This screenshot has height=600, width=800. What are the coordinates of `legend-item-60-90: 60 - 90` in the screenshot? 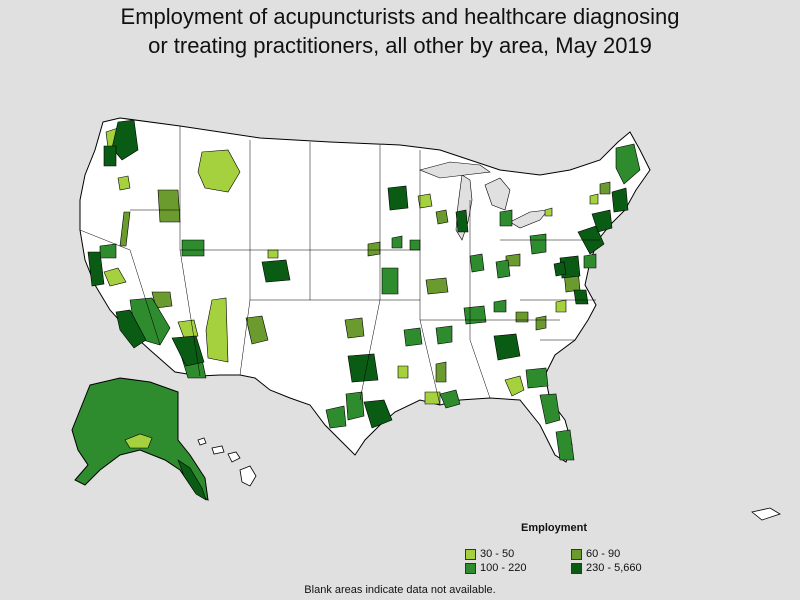 It's located at (595, 554).